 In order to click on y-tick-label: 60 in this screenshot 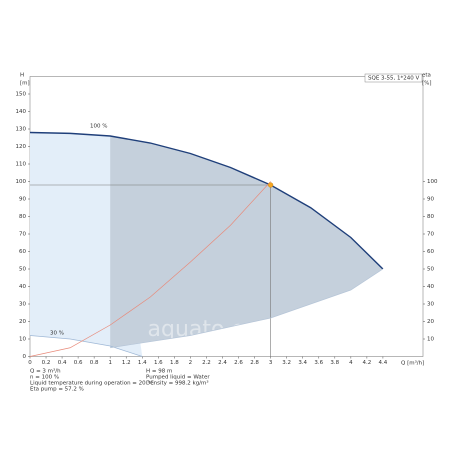, I will do `click(22, 252)`.